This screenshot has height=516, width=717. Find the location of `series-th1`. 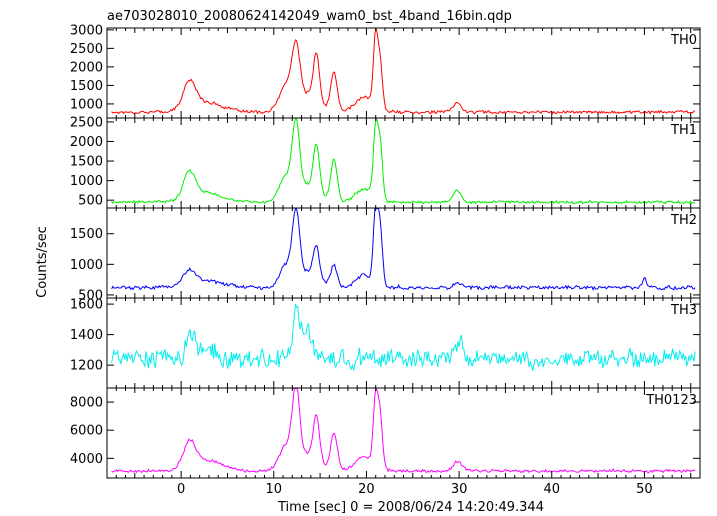

series-th1 is located at coordinates (403, 161).